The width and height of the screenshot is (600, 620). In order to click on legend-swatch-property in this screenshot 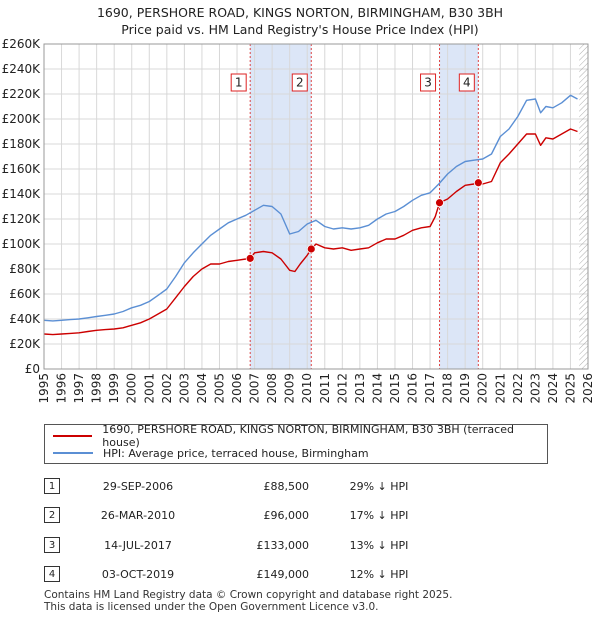, I will do `click(73, 436)`.